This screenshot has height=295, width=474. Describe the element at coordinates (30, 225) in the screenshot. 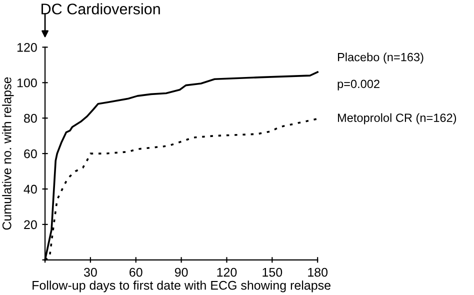

I see `y-tick-label: 20` at that location.